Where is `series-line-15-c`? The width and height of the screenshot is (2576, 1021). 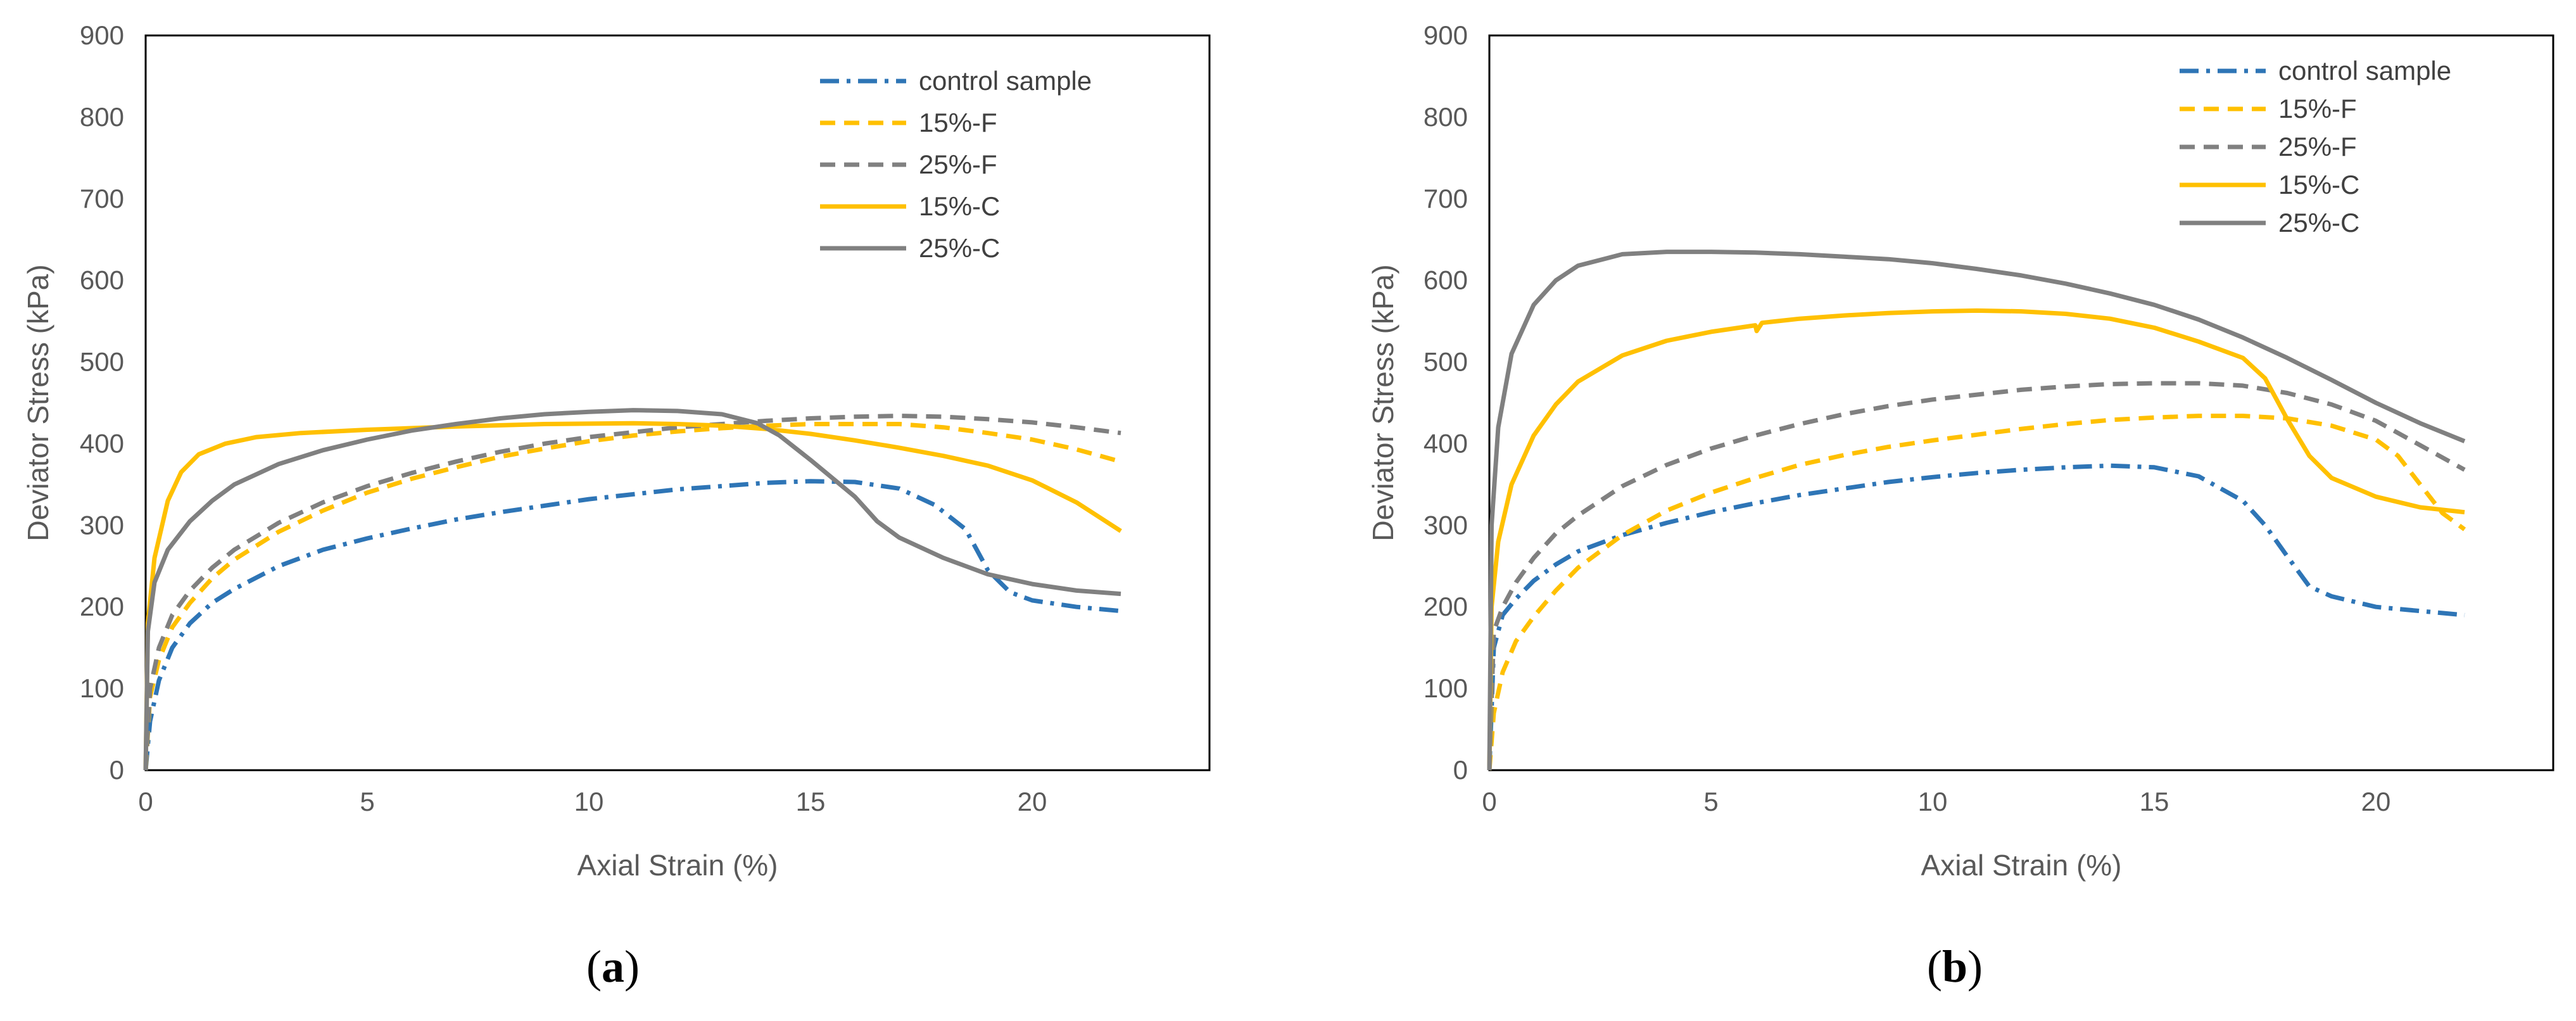 series-line-15-c is located at coordinates (632, 596).